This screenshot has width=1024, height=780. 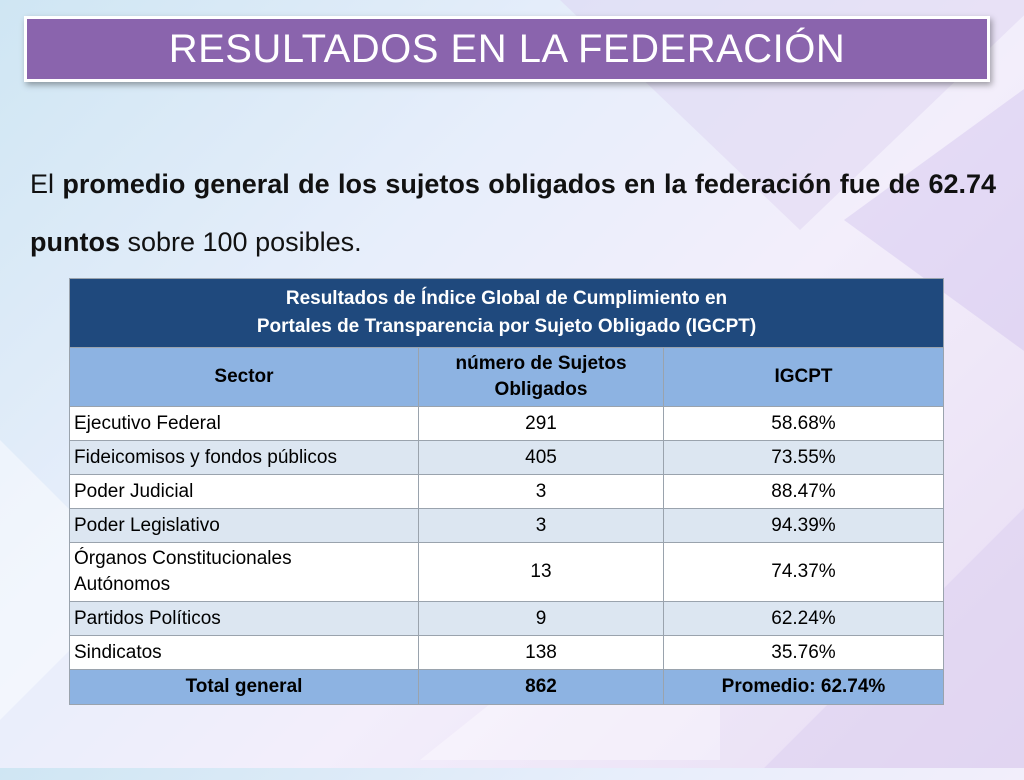 I want to click on cell-sector: Órganos Constitucionales Autónomos, so click(x=244, y=572).